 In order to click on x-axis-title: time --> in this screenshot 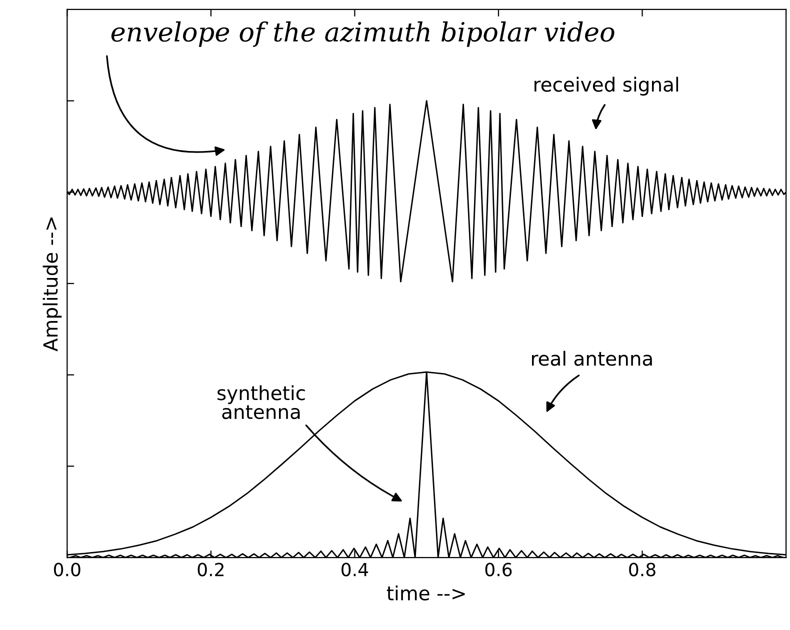, I will do `click(425, 592)`.